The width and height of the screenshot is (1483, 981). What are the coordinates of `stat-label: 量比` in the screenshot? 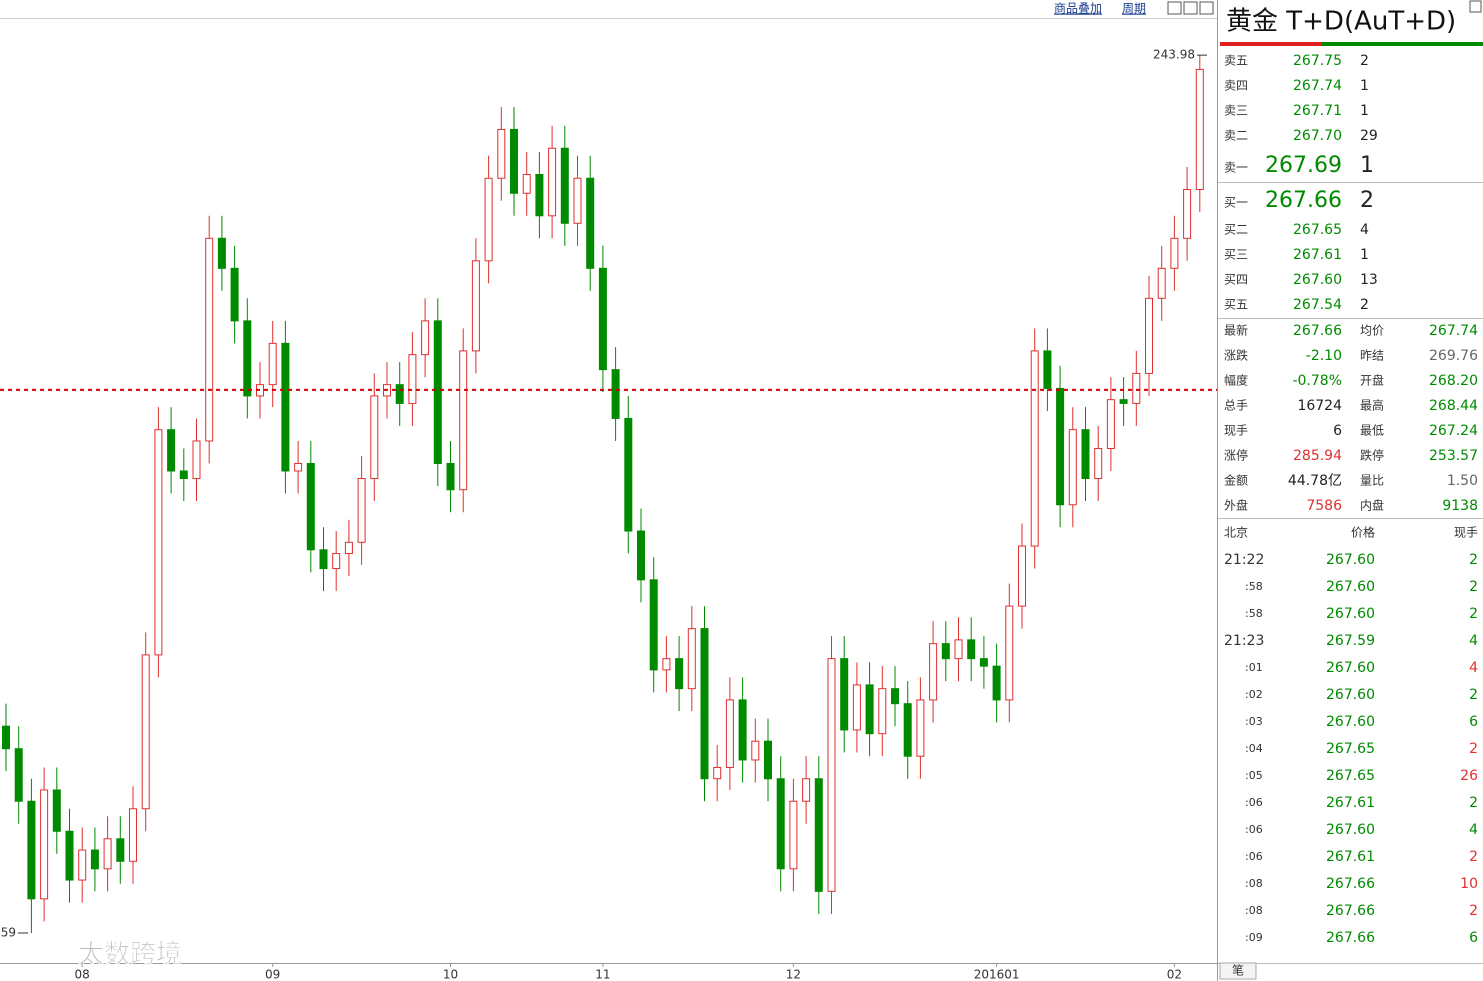 It's located at (1372, 481).